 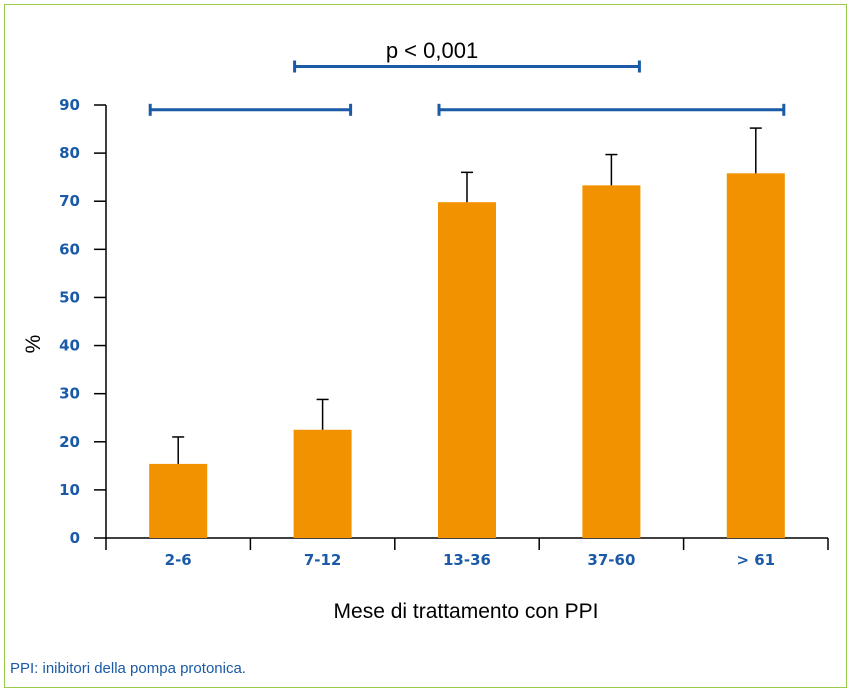 What do you see at coordinates (69, 105) in the screenshot?
I see `y-tick-label: 90` at bounding box center [69, 105].